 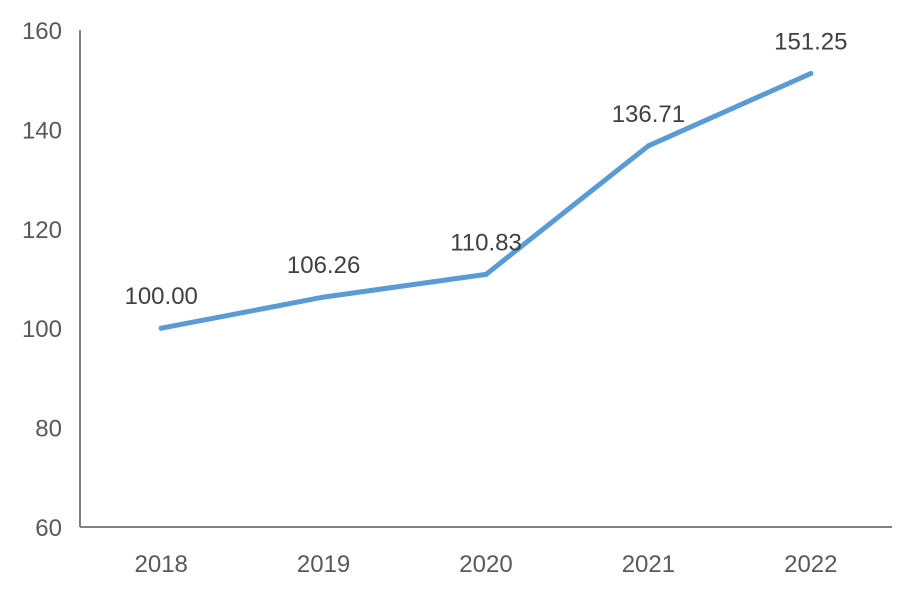 What do you see at coordinates (48, 528) in the screenshot?
I see `y-tick-label: 60` at bounding box center [48, 528].